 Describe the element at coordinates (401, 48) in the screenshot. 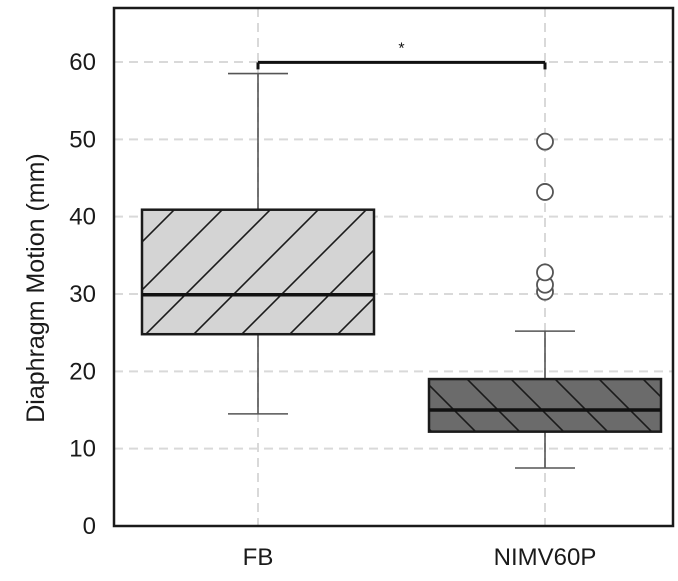

I see `significance-label: *` at that location.